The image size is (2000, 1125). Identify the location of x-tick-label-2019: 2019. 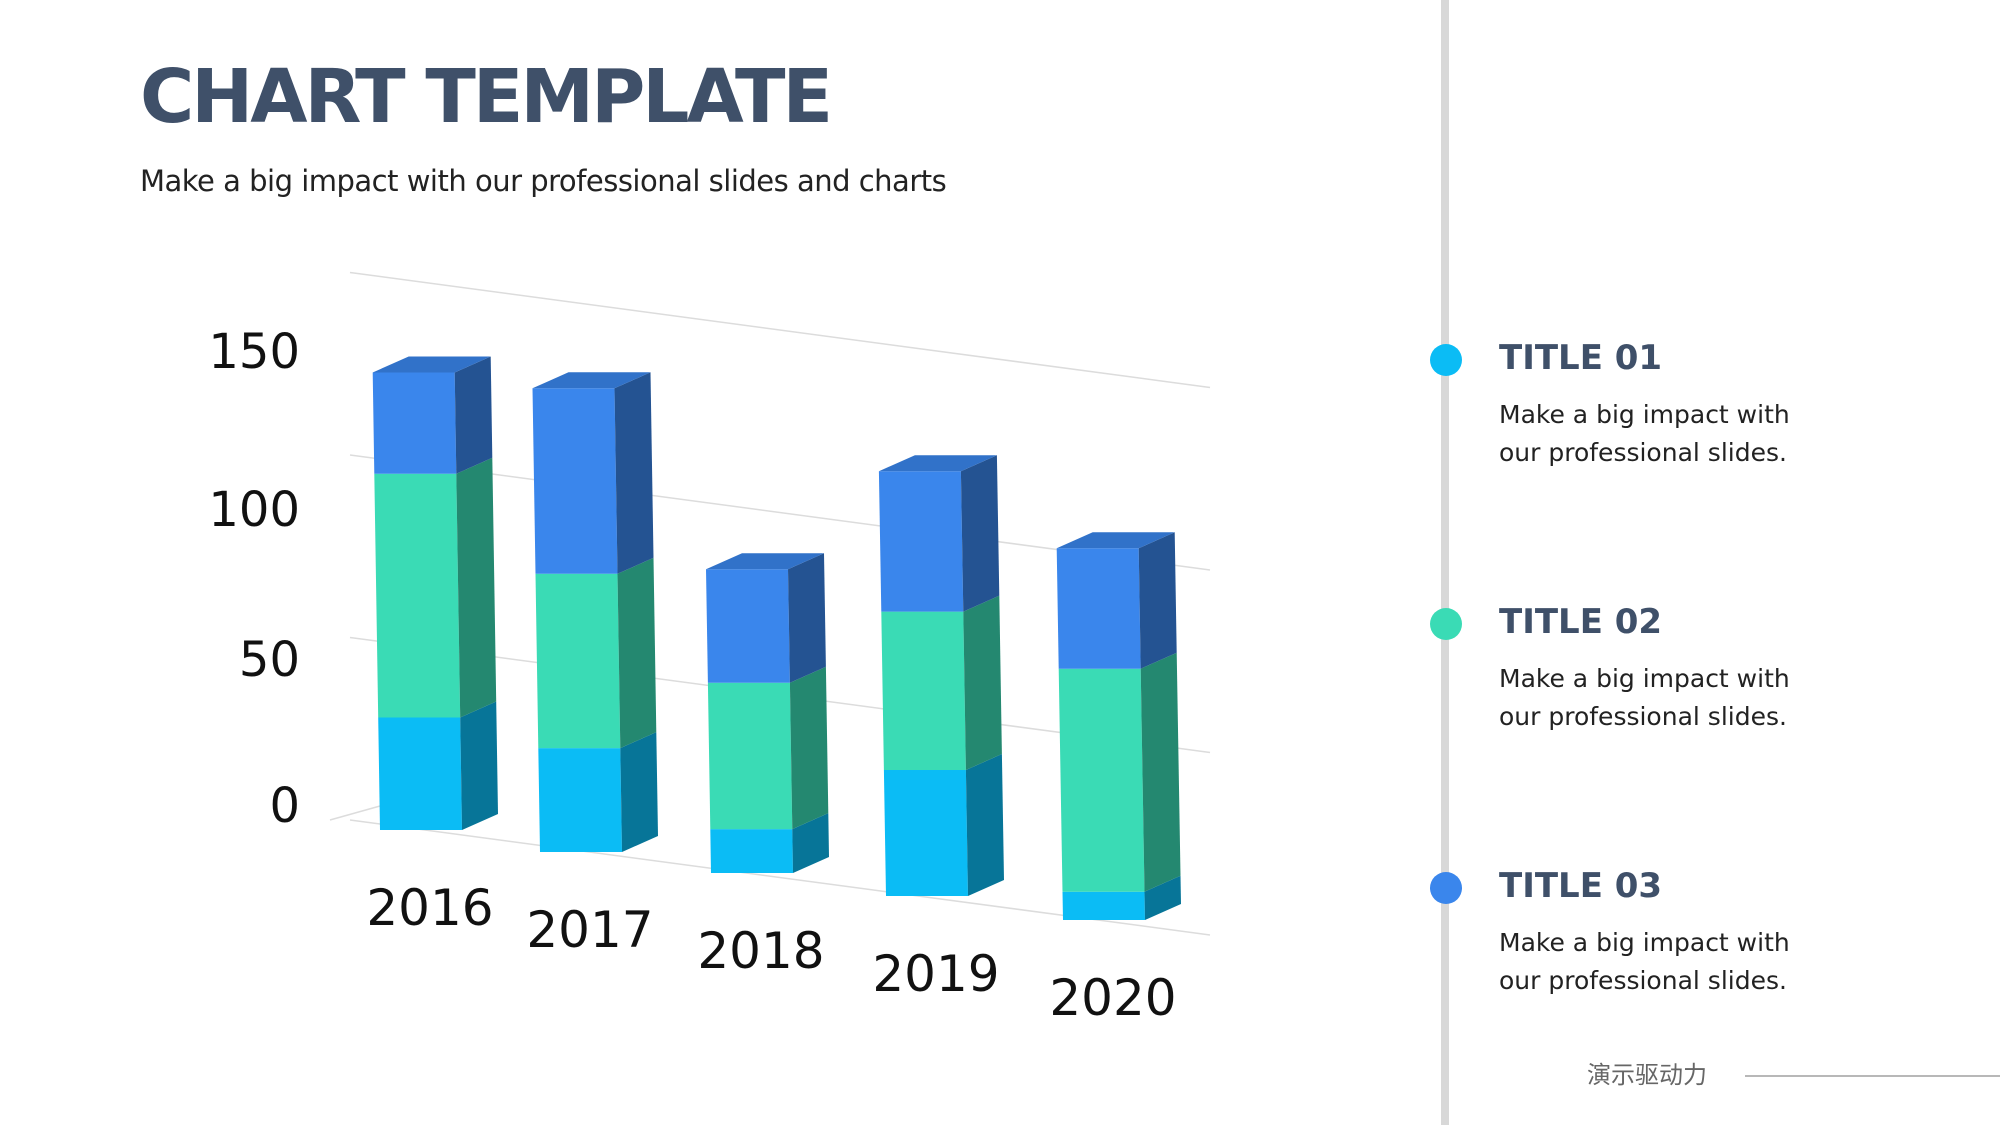
(935, 974).